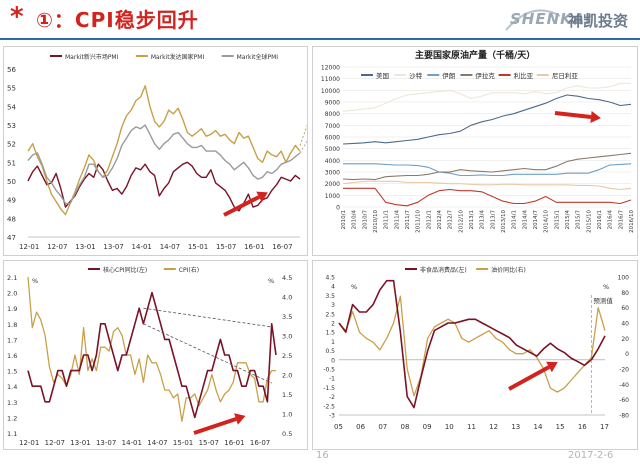  Describe the element at coordinates (429, 219) in the screenshot. I see `x-tick-label: 2012/1` at that location.